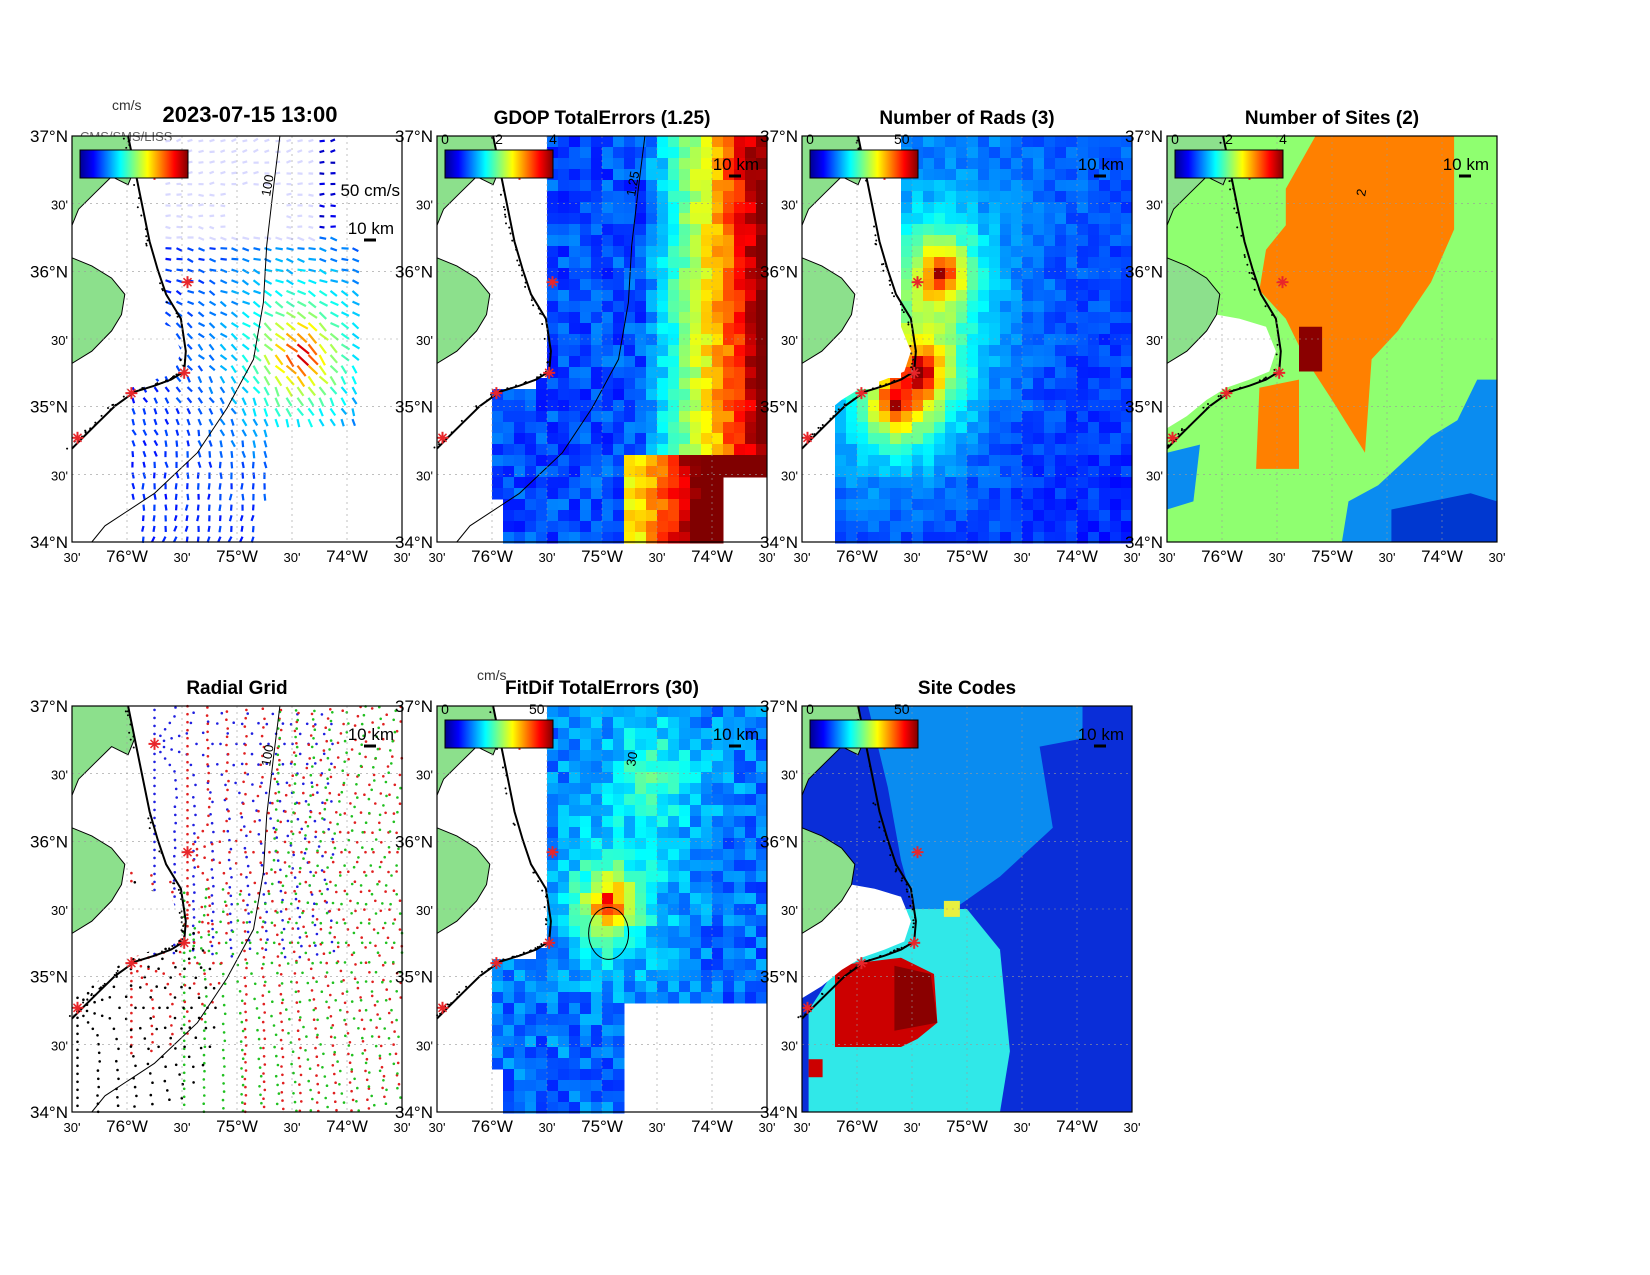  Describe the element at coordinates (59, 910) in the screenshot. I see `lat-tick-label: 30'` at that location.